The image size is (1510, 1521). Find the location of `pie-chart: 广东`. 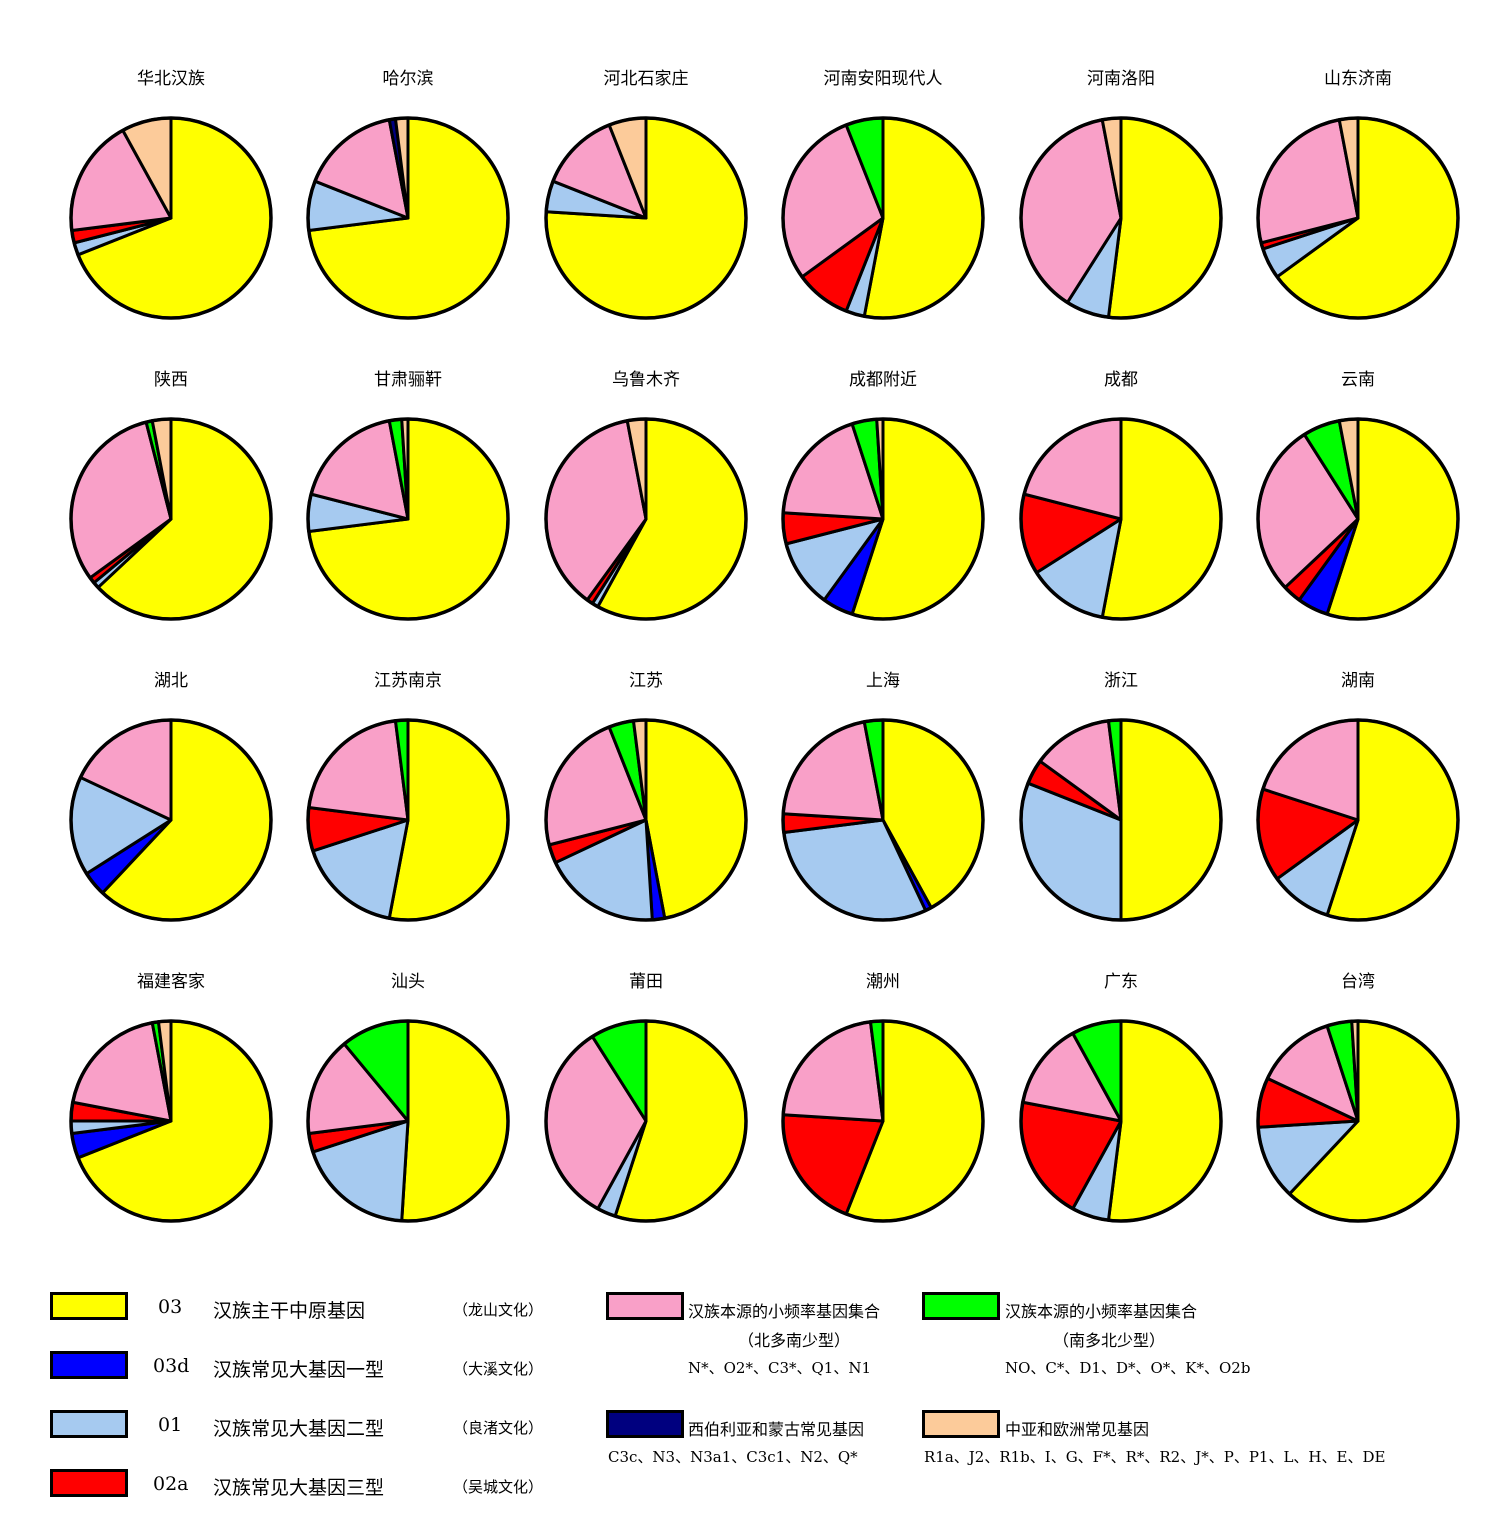

pie-chart: 广东 is located at coordinates (1121, 1097).